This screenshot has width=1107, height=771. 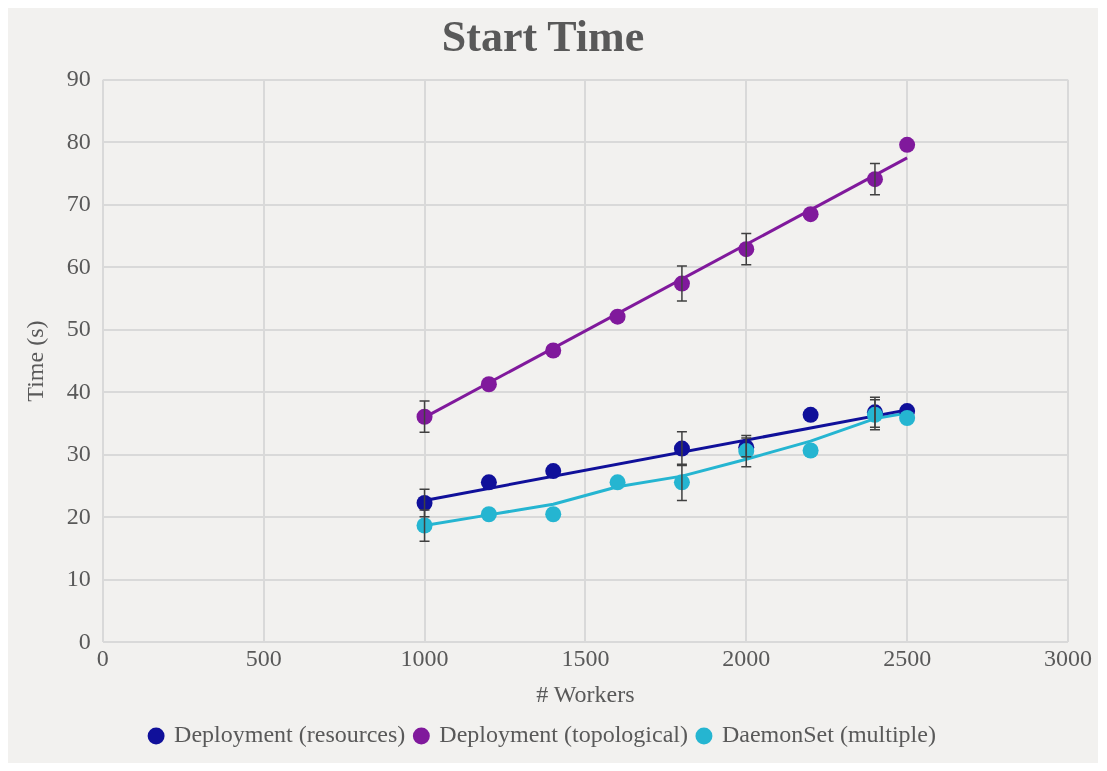 What do you see at coordinates (563, 734) in the screenshot?
I see `legend-label: Deployment (topological)` at bounding box center [563, 734].